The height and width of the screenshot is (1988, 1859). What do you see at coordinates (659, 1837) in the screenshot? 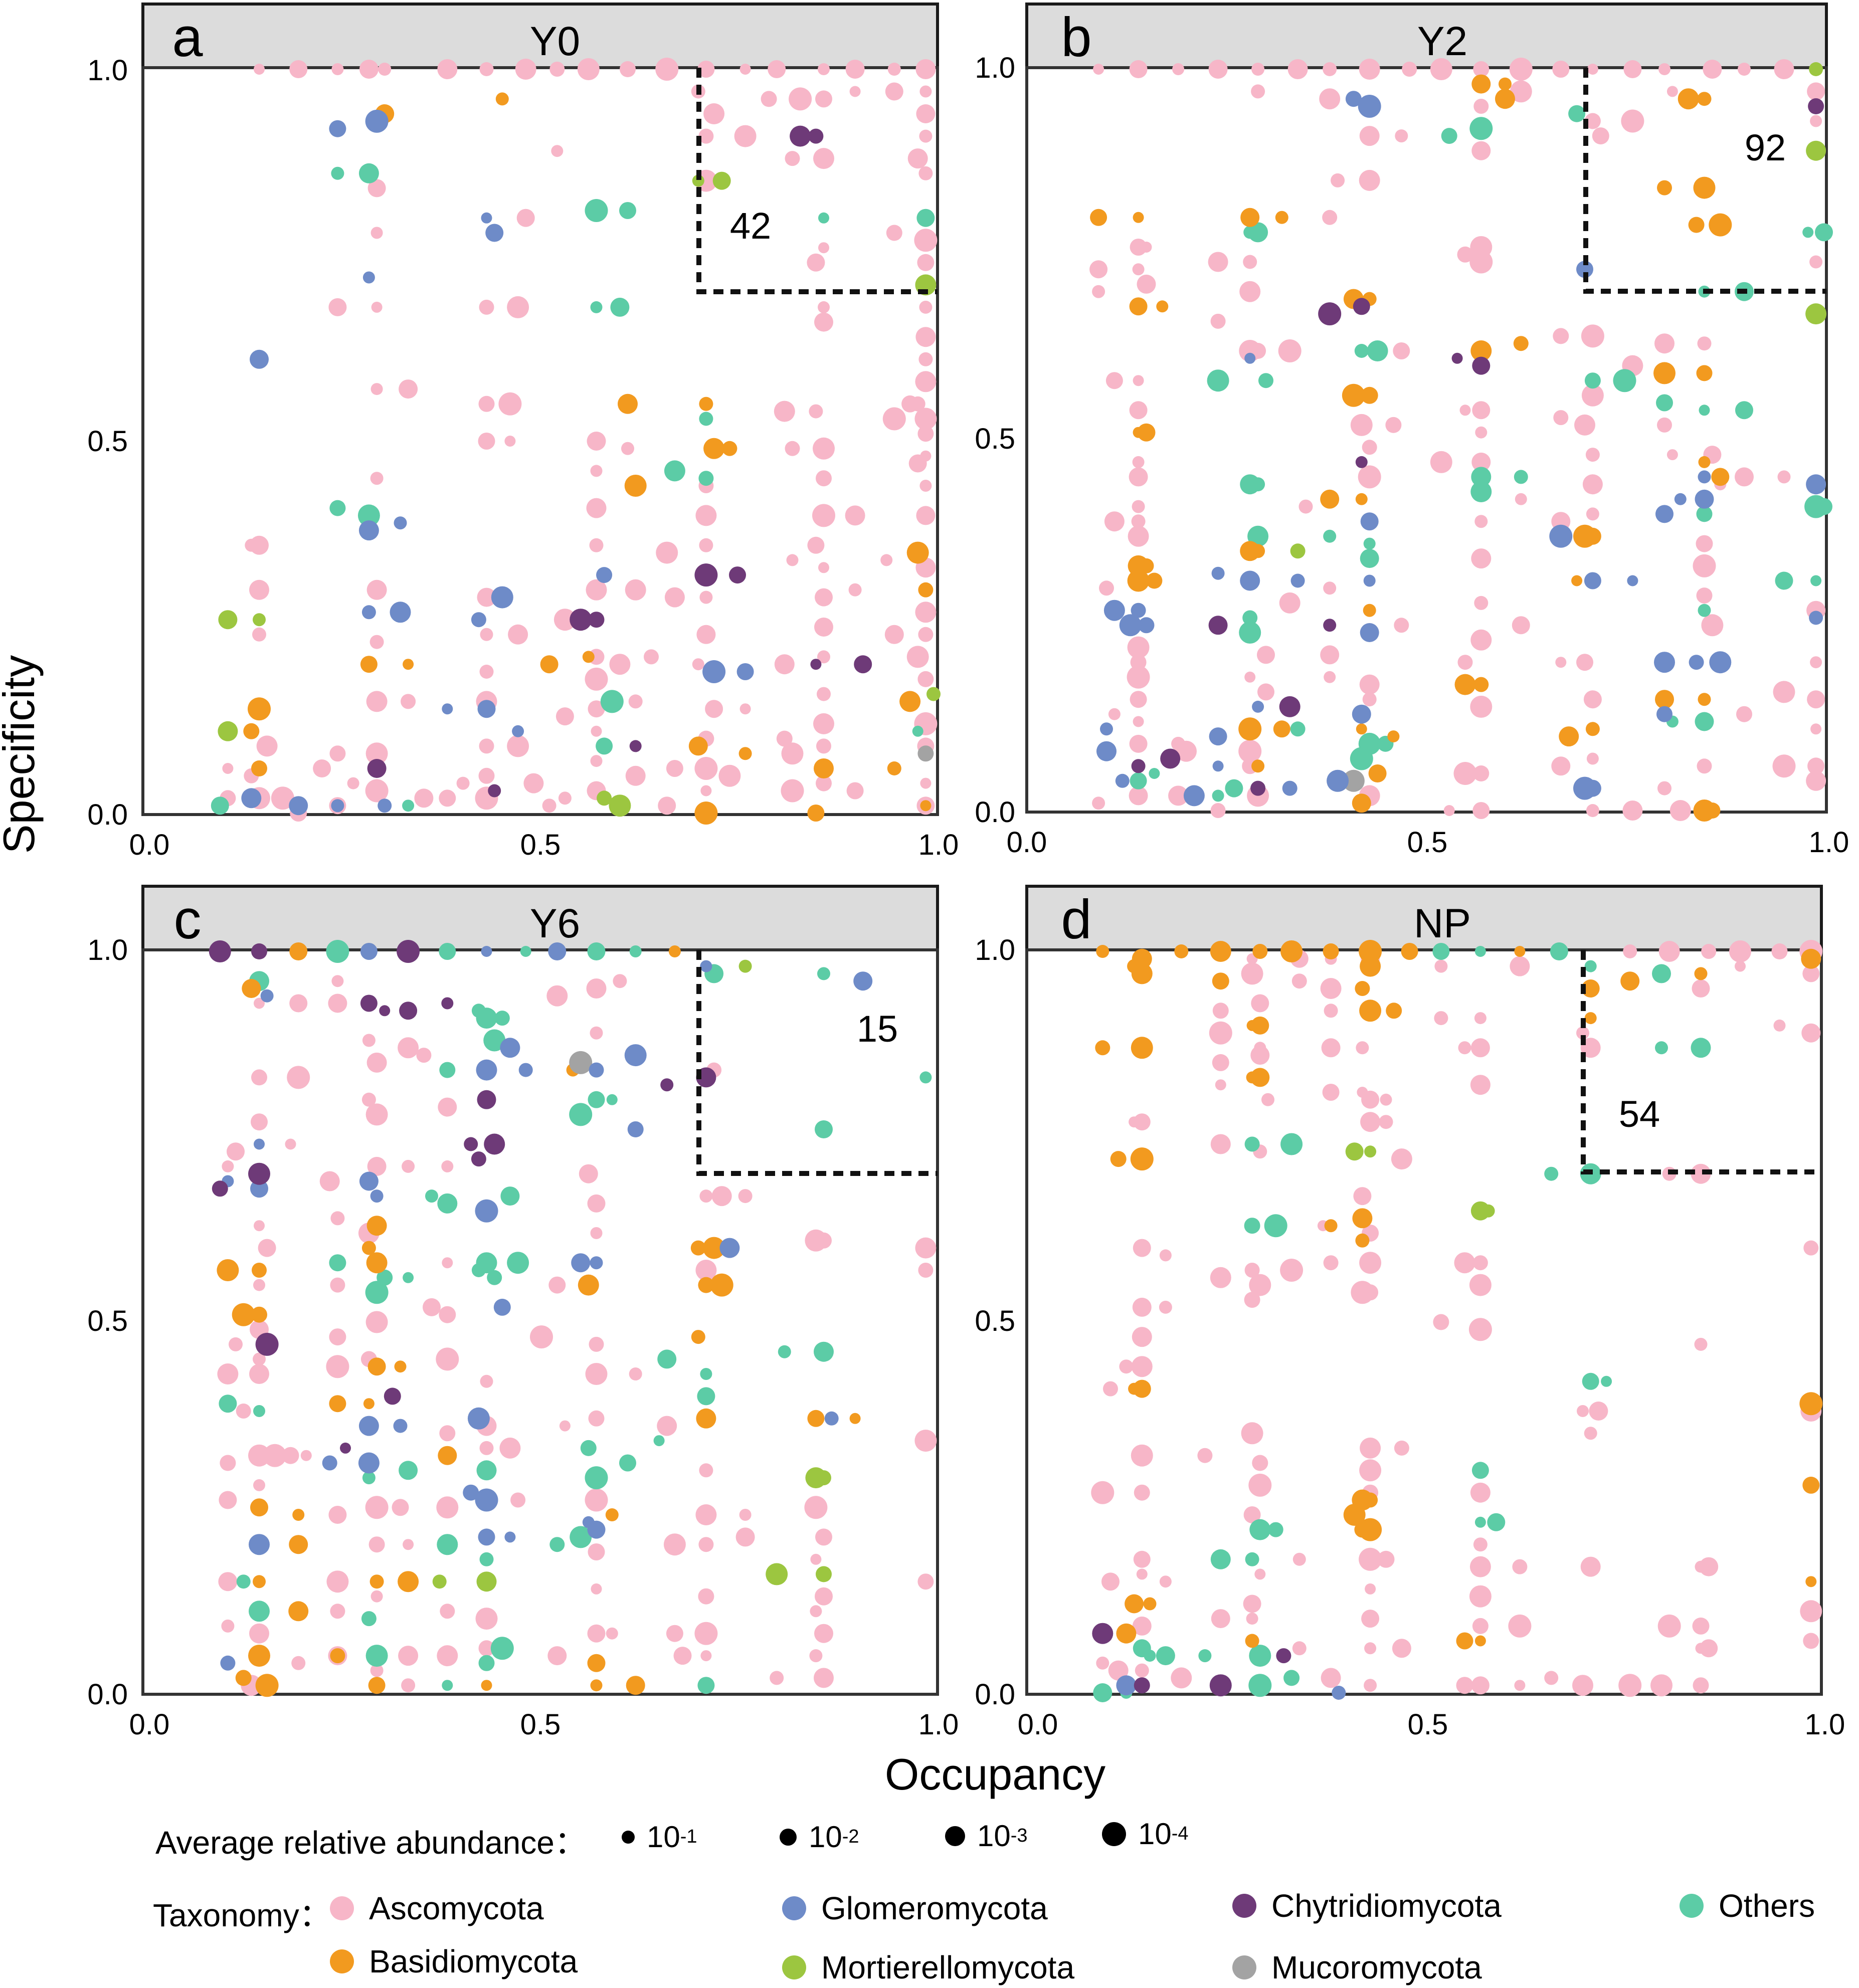
I see `size-legend-item: 10 -1` at bounding box center [659, 1837].